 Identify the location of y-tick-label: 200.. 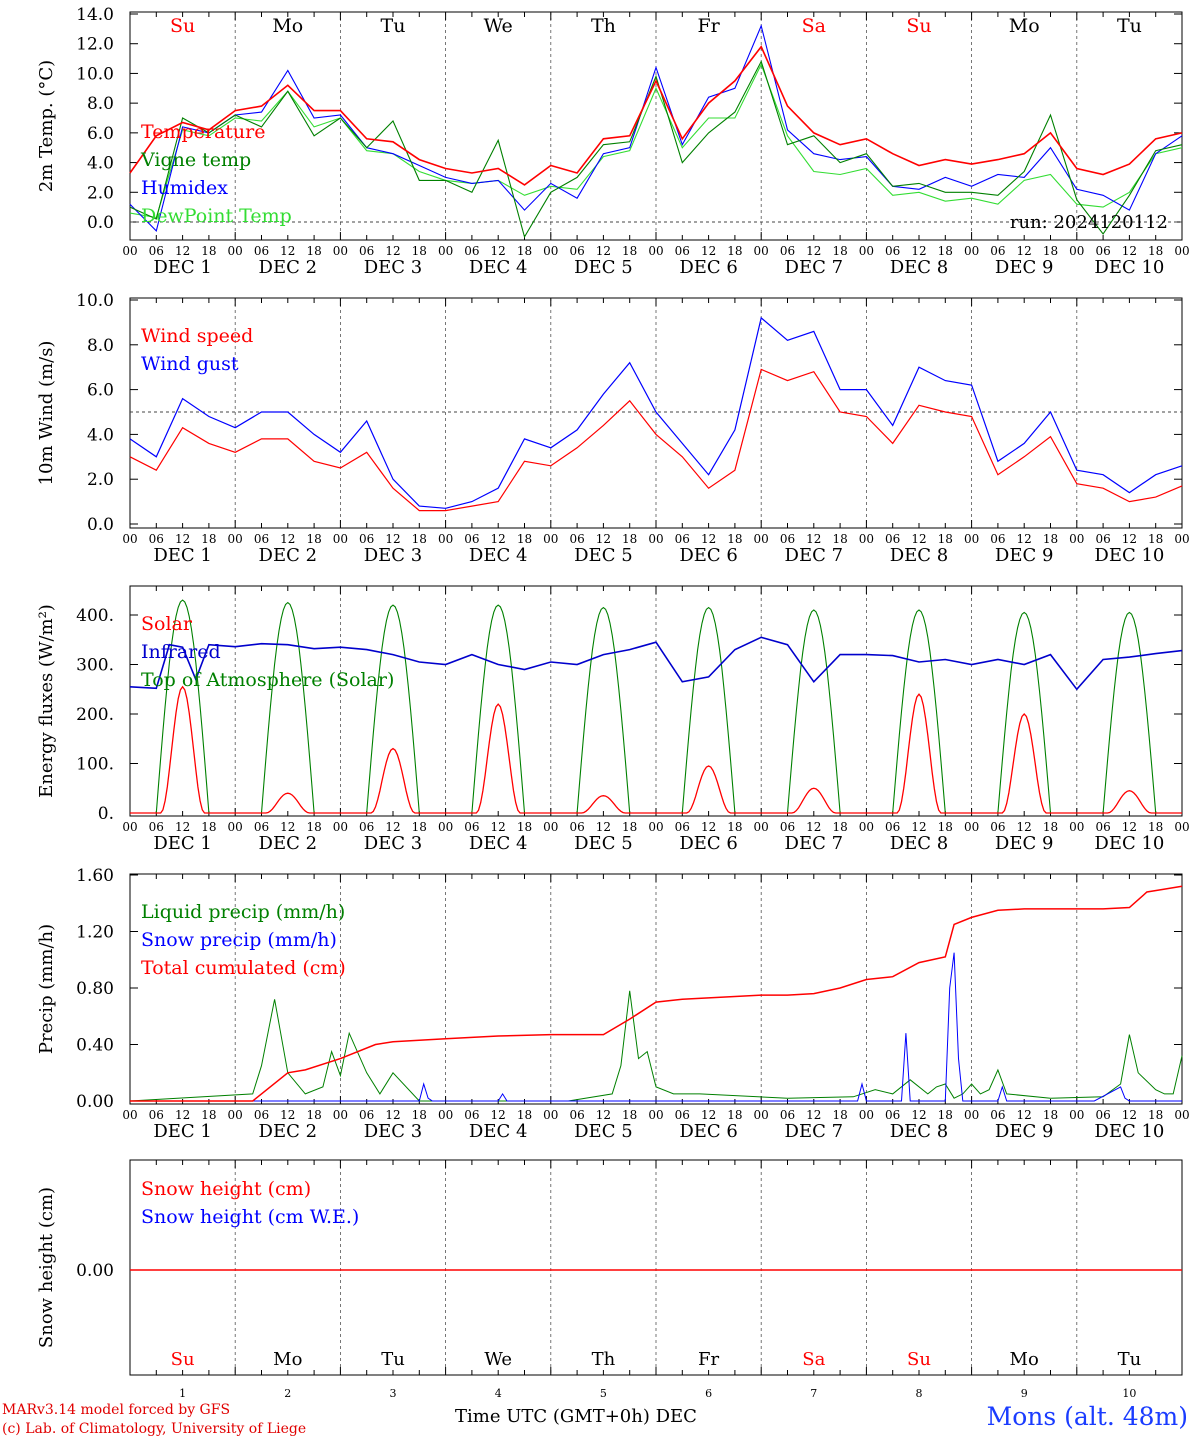
(95, 715).